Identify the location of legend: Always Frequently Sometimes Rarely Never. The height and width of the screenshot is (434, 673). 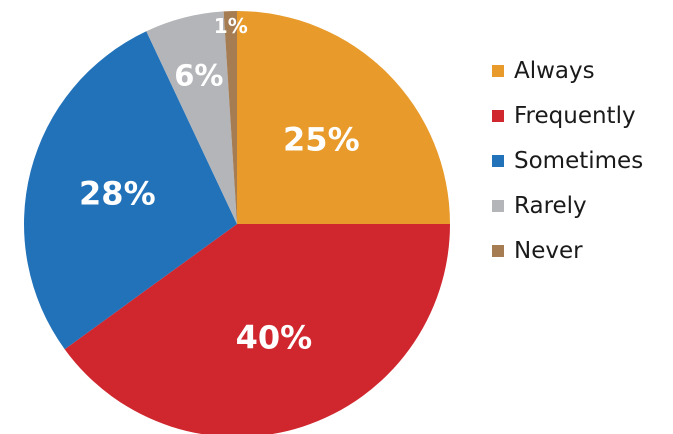
(567, 161).